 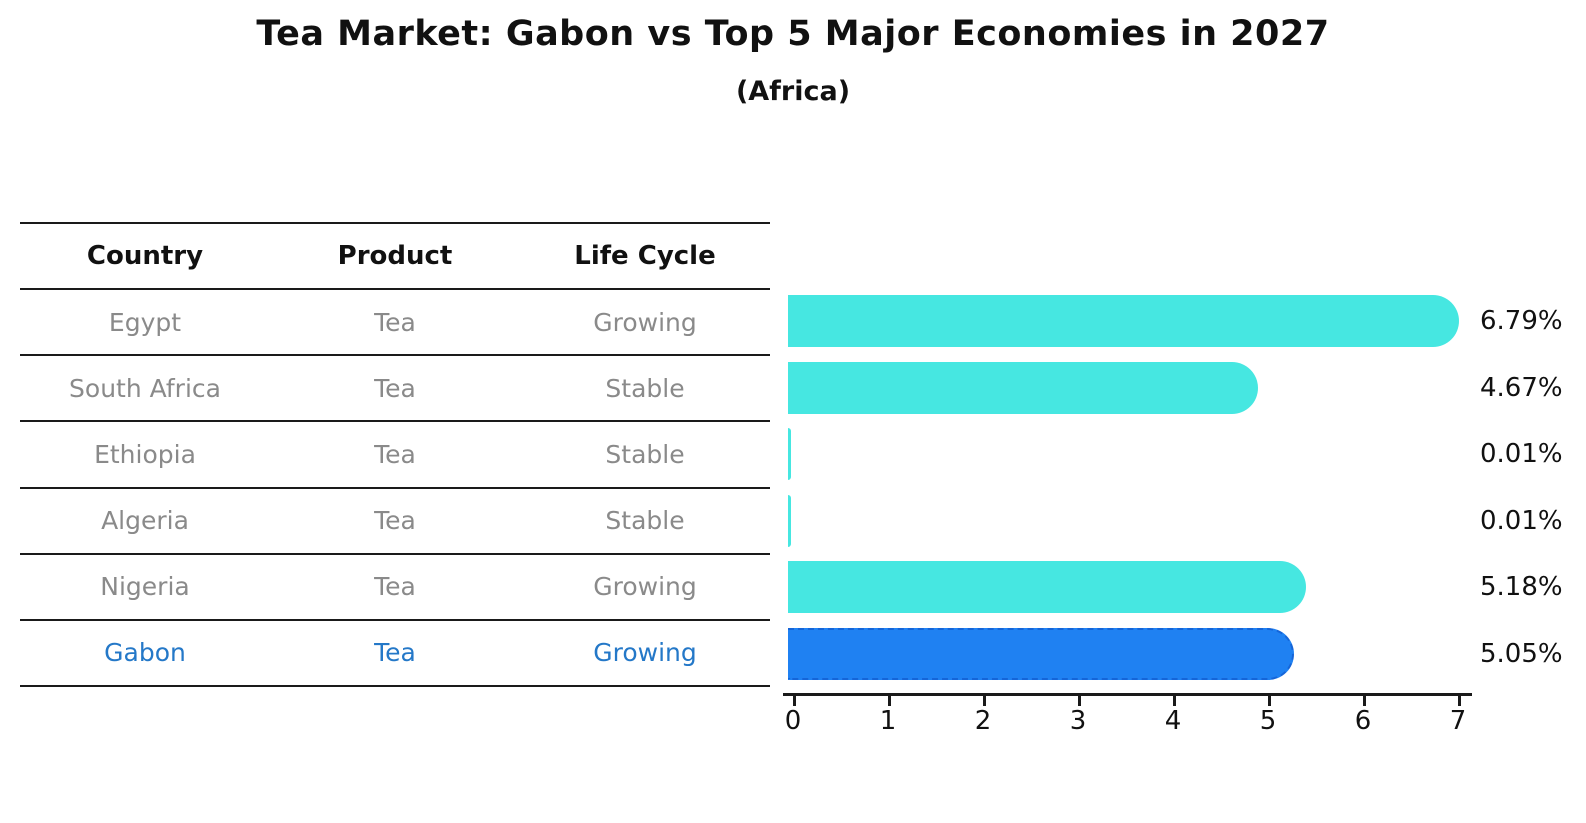 I want to click on x-axis-tick-label: 7, so click(x=1458, y=721).